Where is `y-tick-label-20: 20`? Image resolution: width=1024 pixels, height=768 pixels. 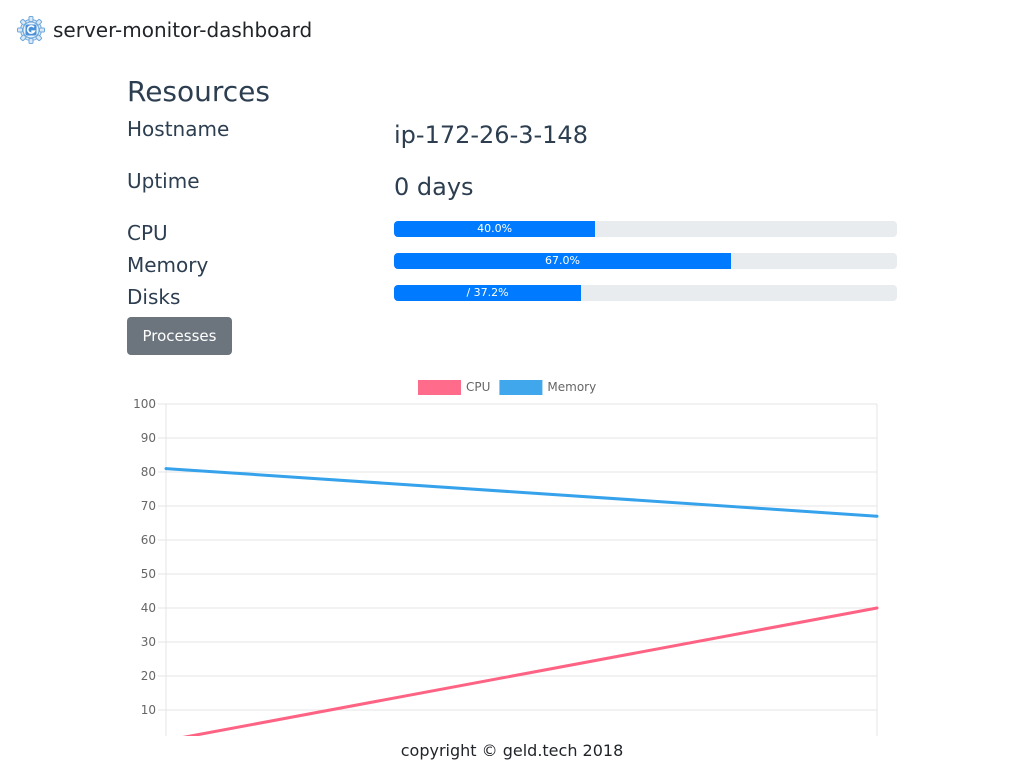
y-tick-label-20: 20 is located at coordinates (148, 676).